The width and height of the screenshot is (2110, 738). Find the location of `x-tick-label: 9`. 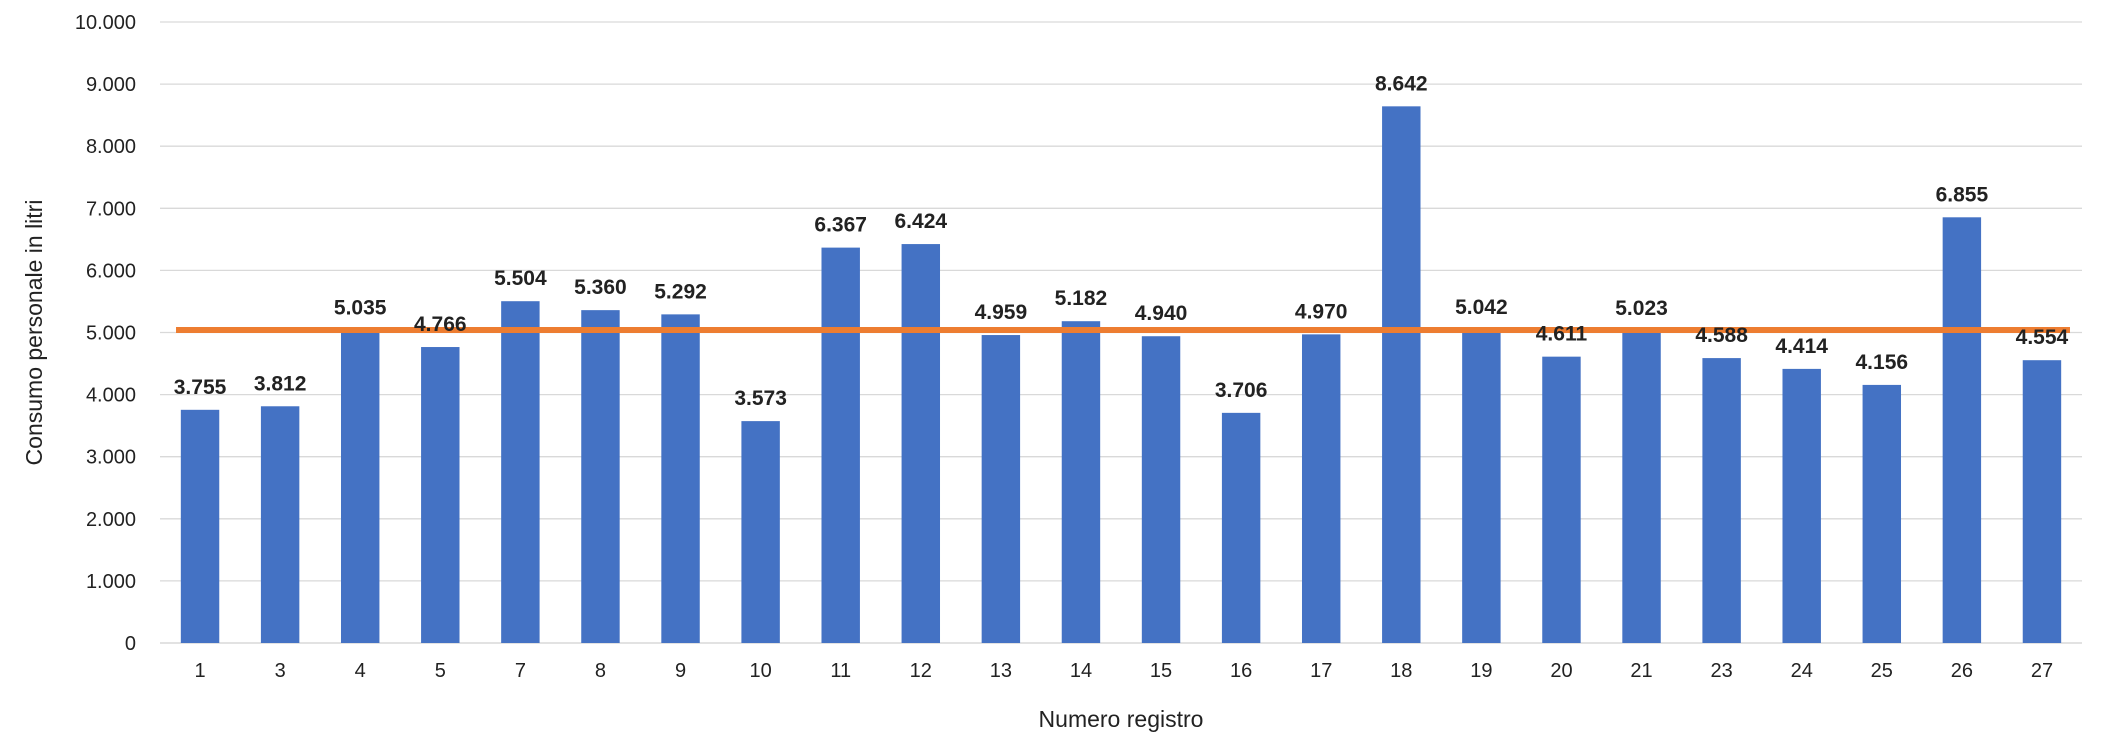

x-tick-label: 9 is located at coordinates (680, 671).